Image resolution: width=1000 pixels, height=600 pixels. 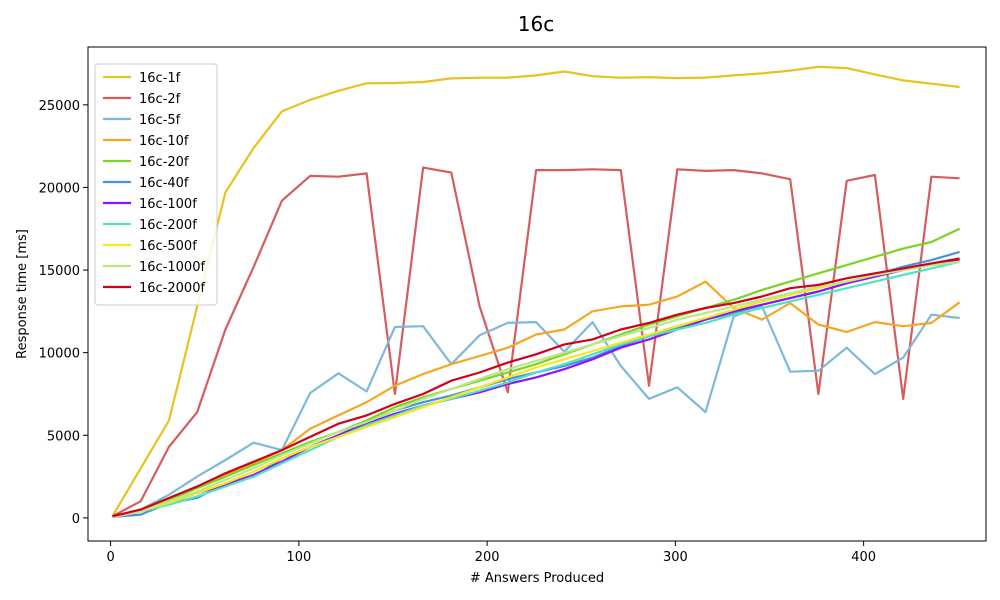 What do you see at coordinates (160, 120) in the screenshot?
I see `legend-entry-2: 16c-5f` at bounding box center [160, 120].